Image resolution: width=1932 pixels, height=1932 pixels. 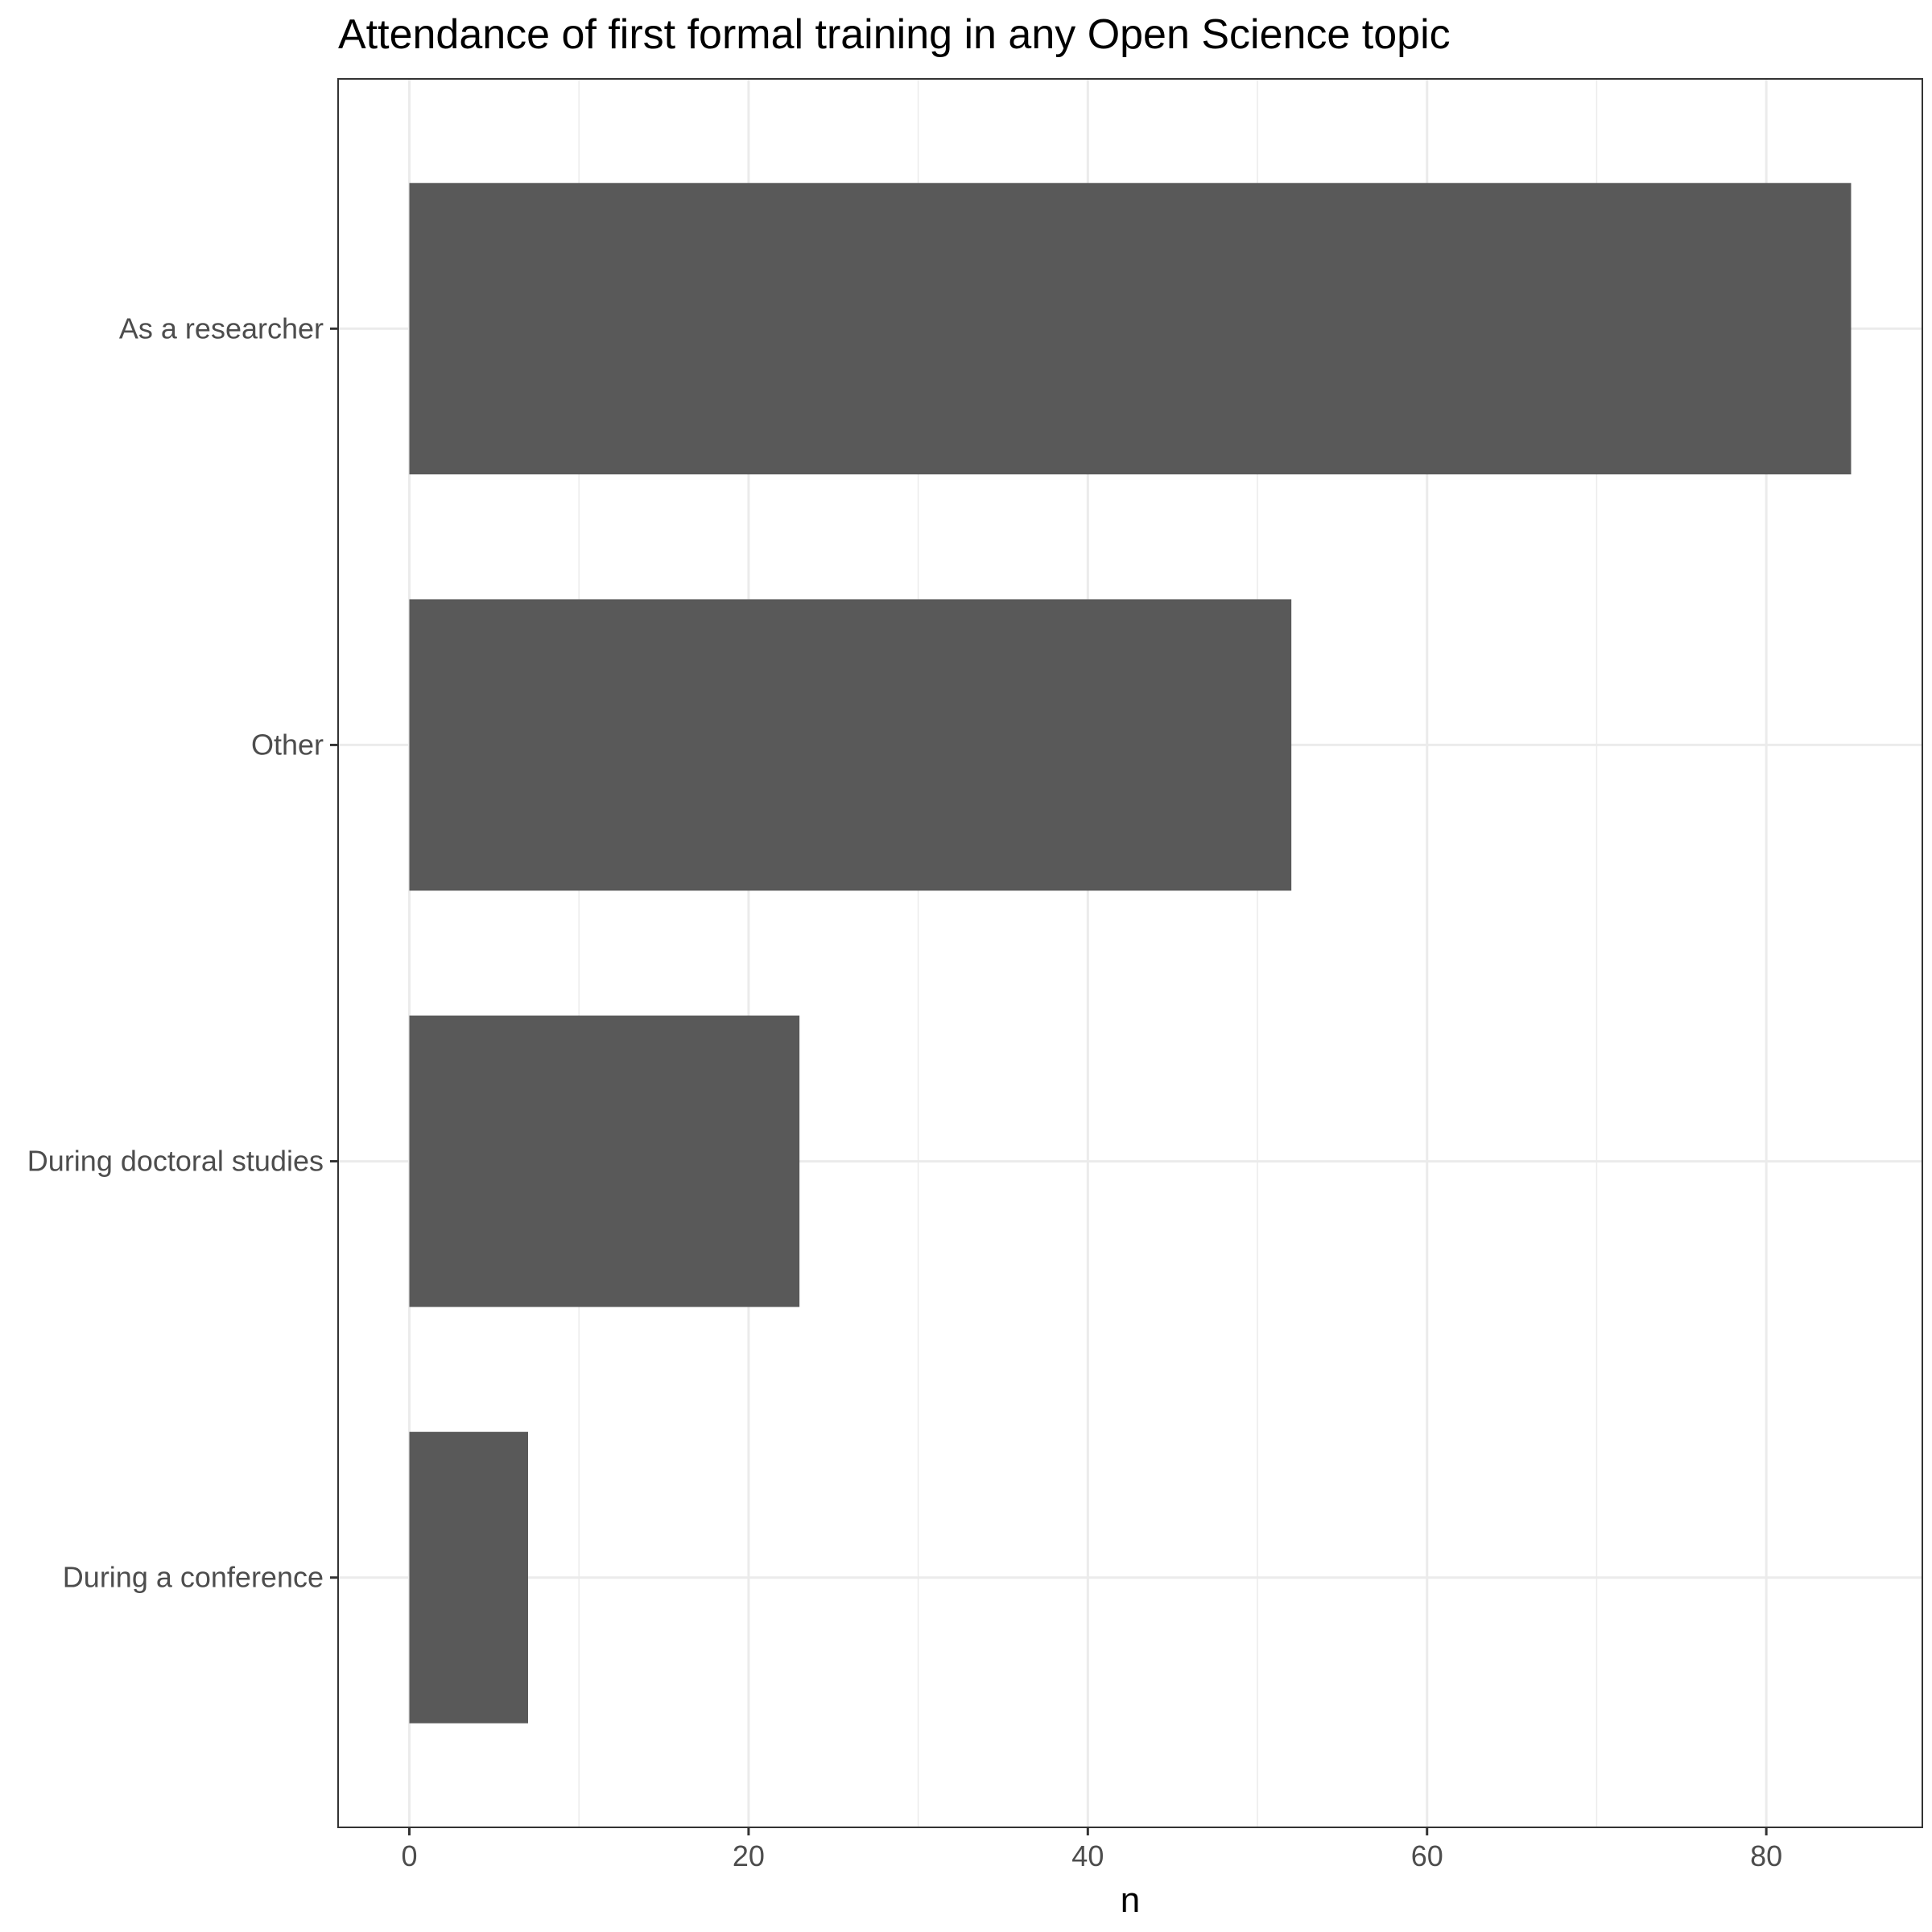 I want to click on y-tick-label: During doctoral studies, so click(x=175, y=1161).